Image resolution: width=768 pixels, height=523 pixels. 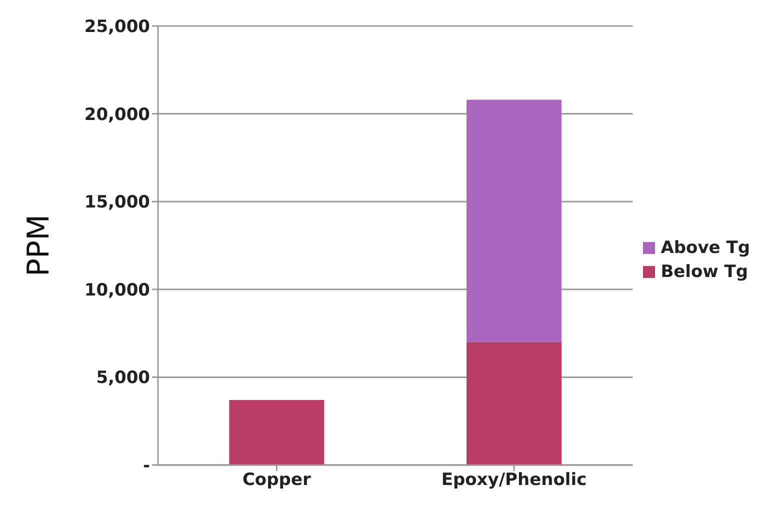 What do you see at coordinates (123, 378) in the screenshot?
I see `y-tick-label: 5,000` at bounding box center [123, 378].